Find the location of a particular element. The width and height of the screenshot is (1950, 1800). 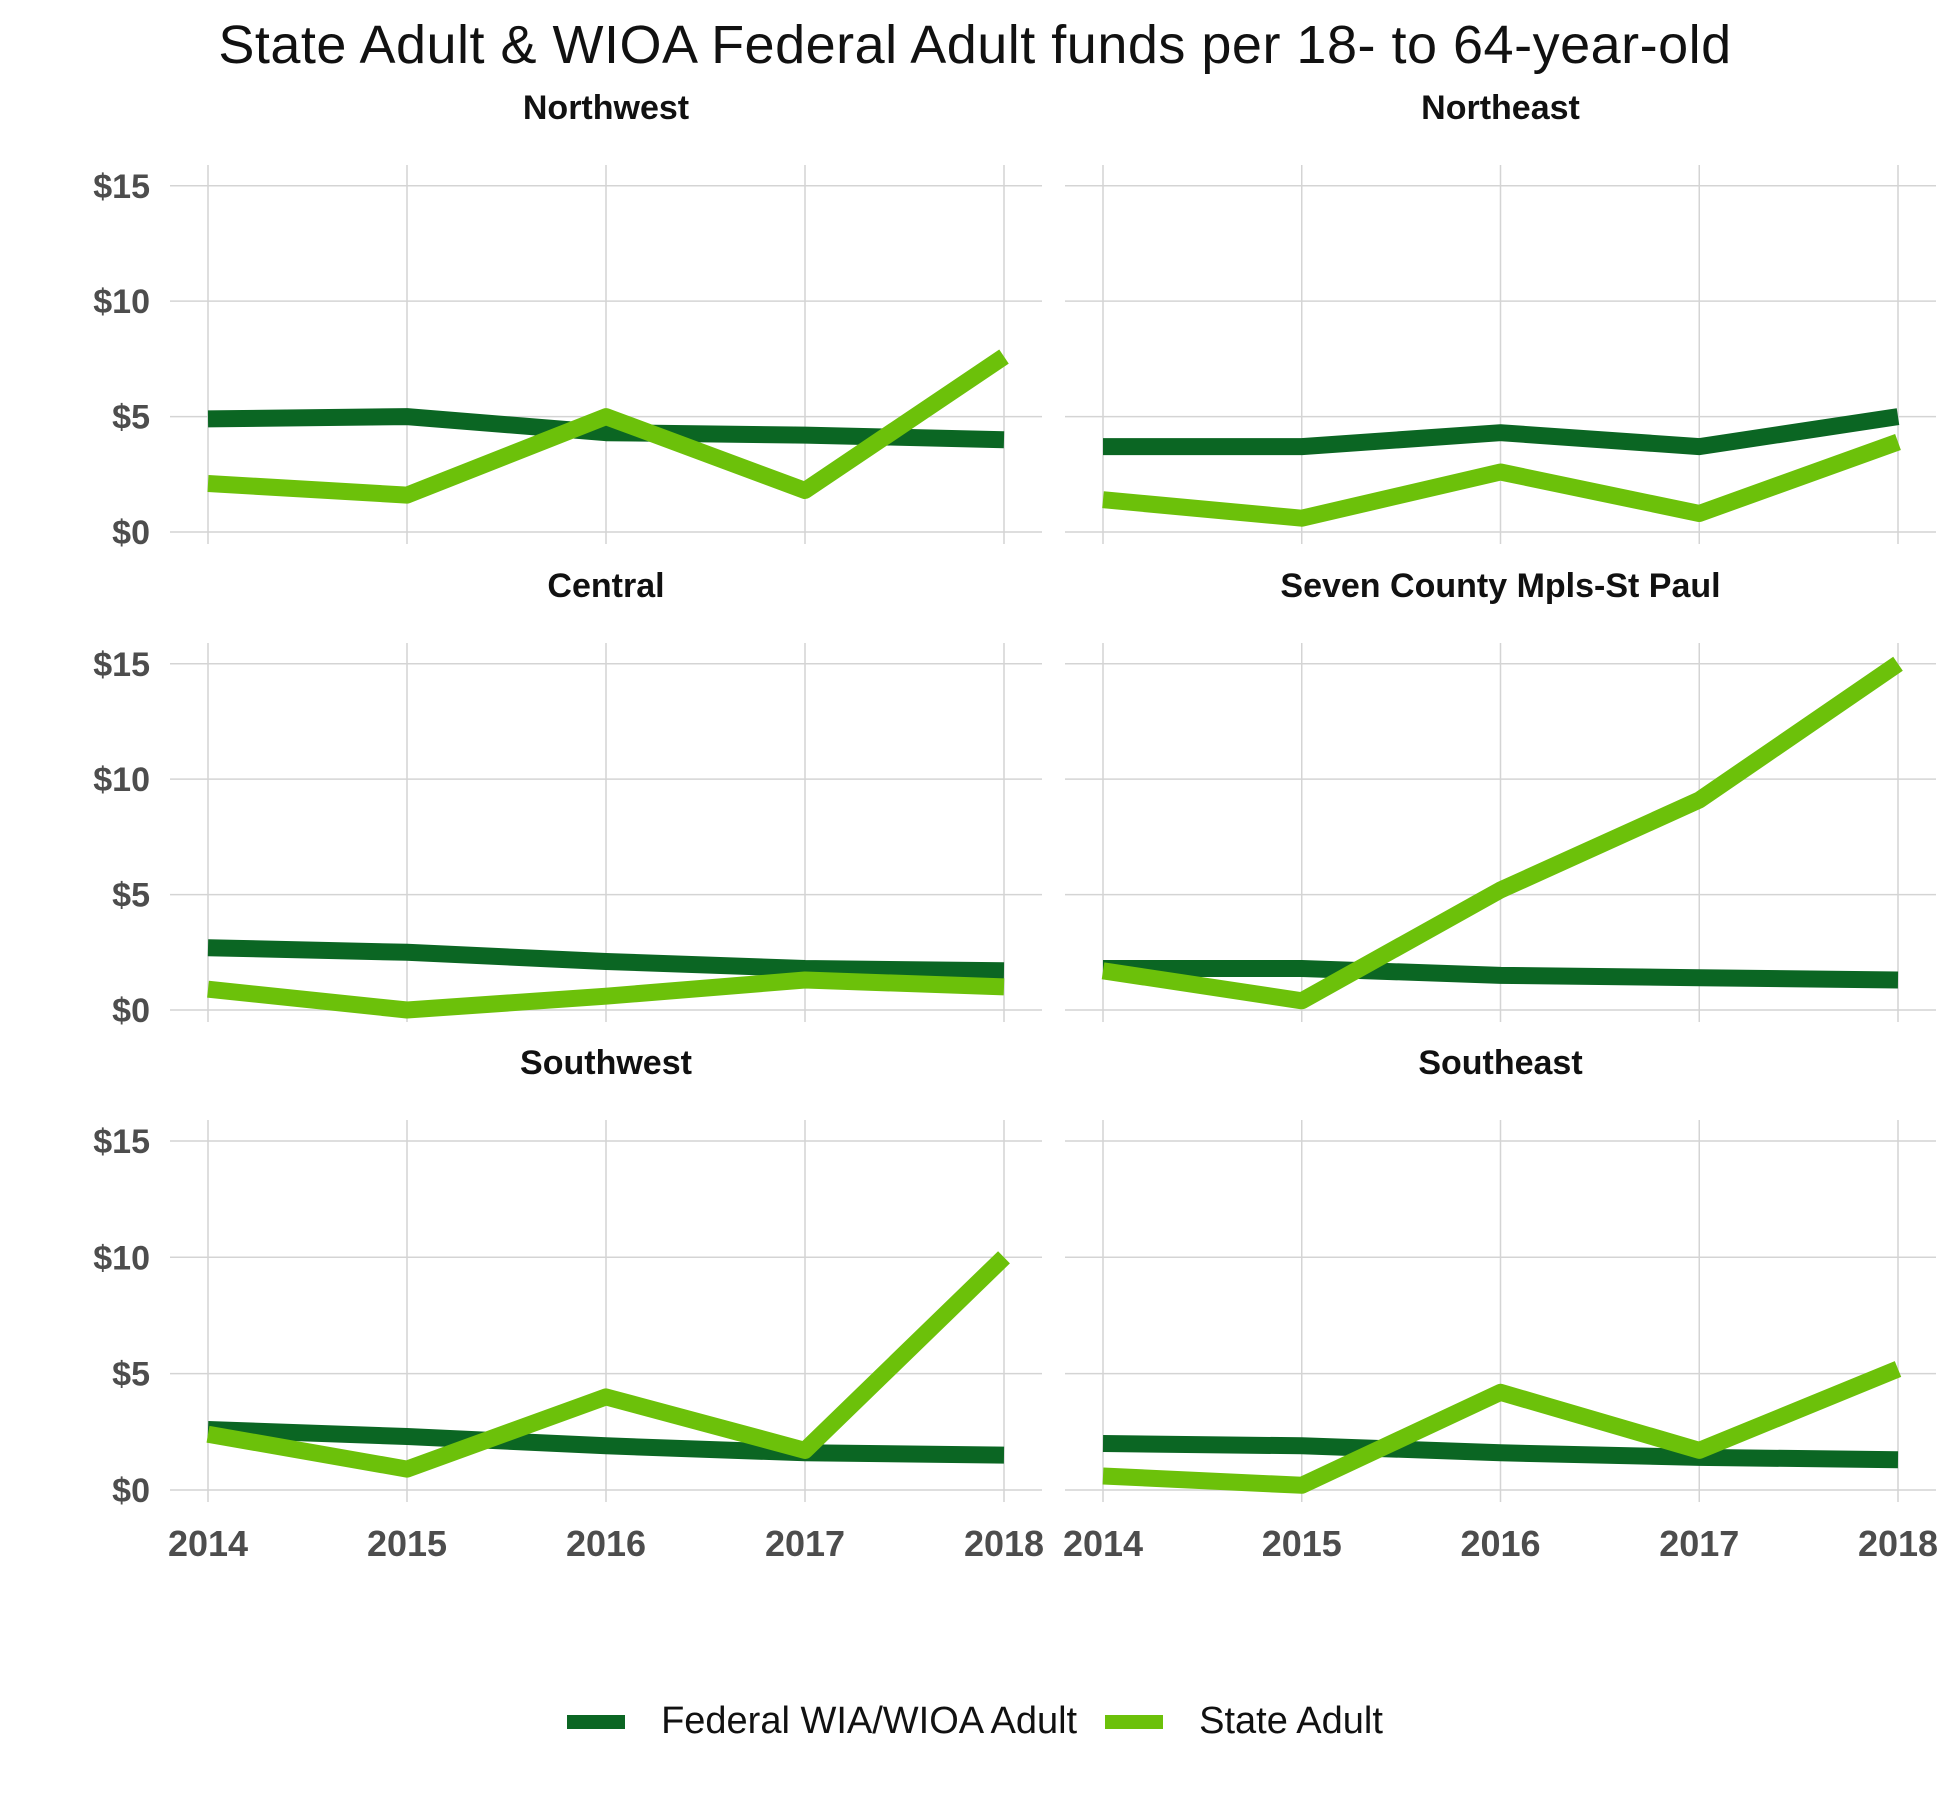

legend: Federal WIA/WIOA Adult State Adult is located at coordinates (975, 1721).